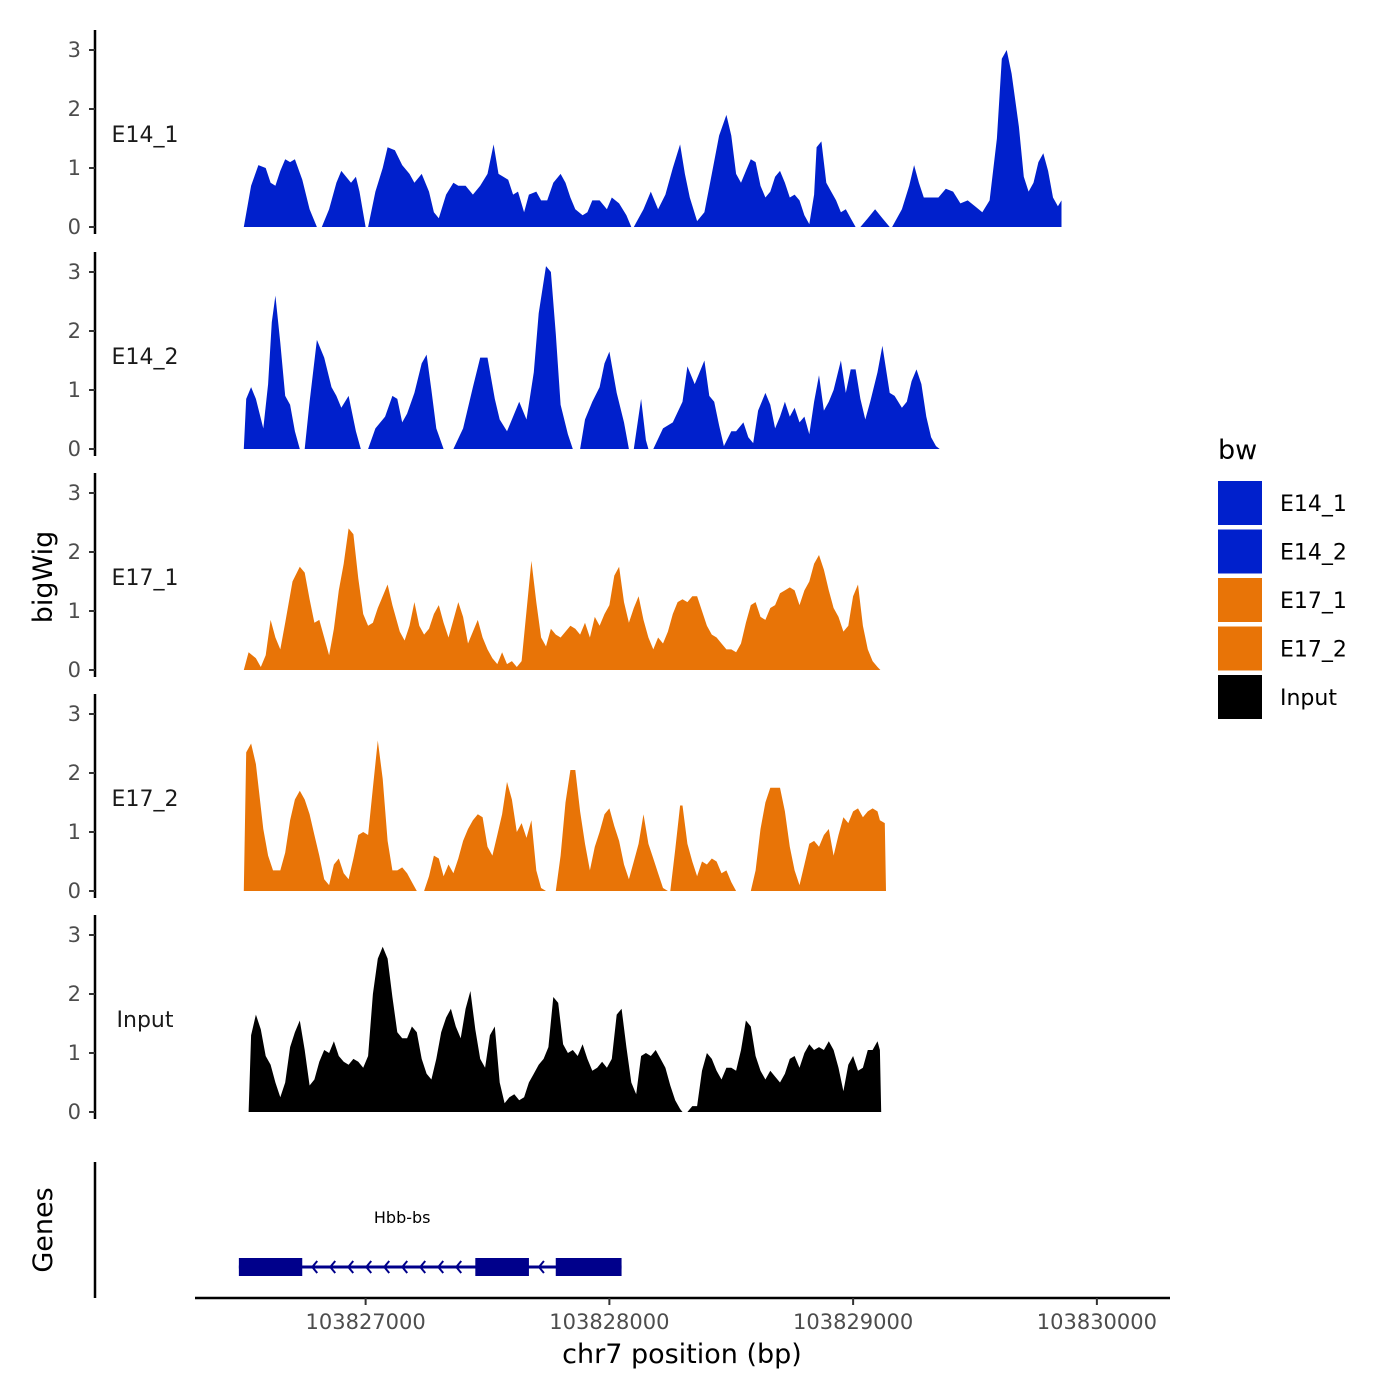 This screenshot has width=1400, height=1400. What do you see at coordinates (43, 1229) in the screenshot?
I see `genes-axis-title: Genes` at bounding box center [43, 1229].